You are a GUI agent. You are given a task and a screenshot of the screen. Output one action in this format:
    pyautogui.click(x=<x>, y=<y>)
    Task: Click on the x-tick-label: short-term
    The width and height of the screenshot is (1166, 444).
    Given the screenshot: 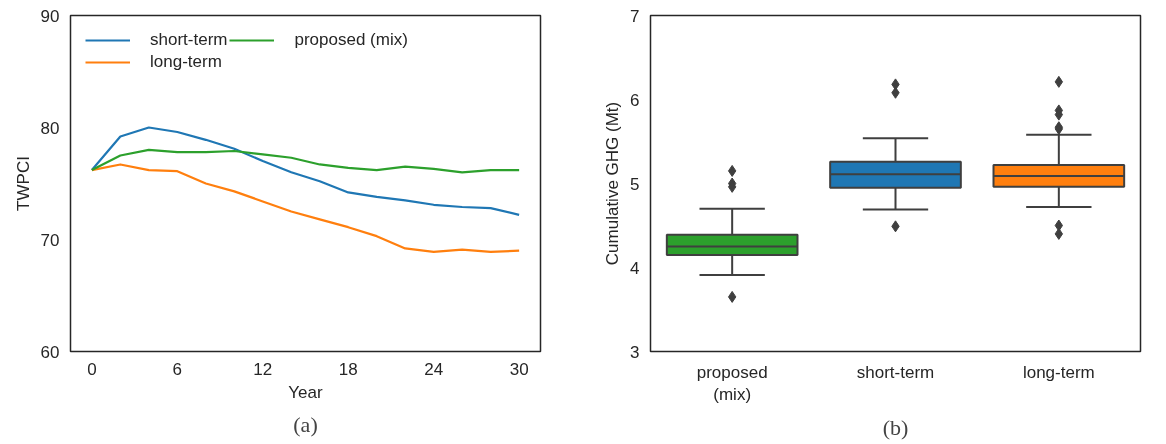 What is the action you would take?
    pyautogui.click(x=895, y=372)
    